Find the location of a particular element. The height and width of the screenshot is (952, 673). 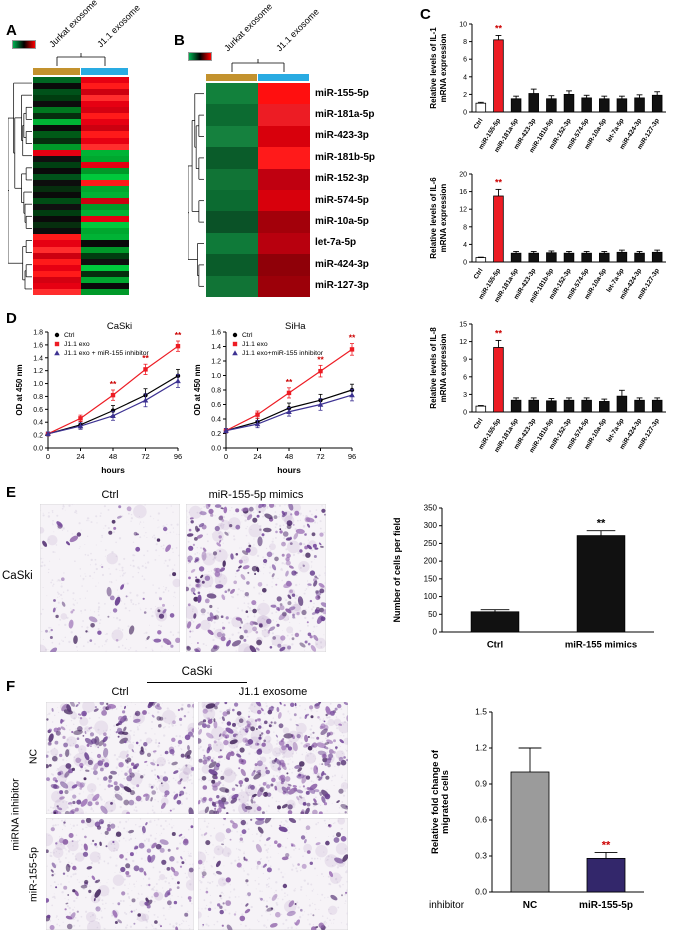

svg-text: 10 is located at coordinates (463, 25).